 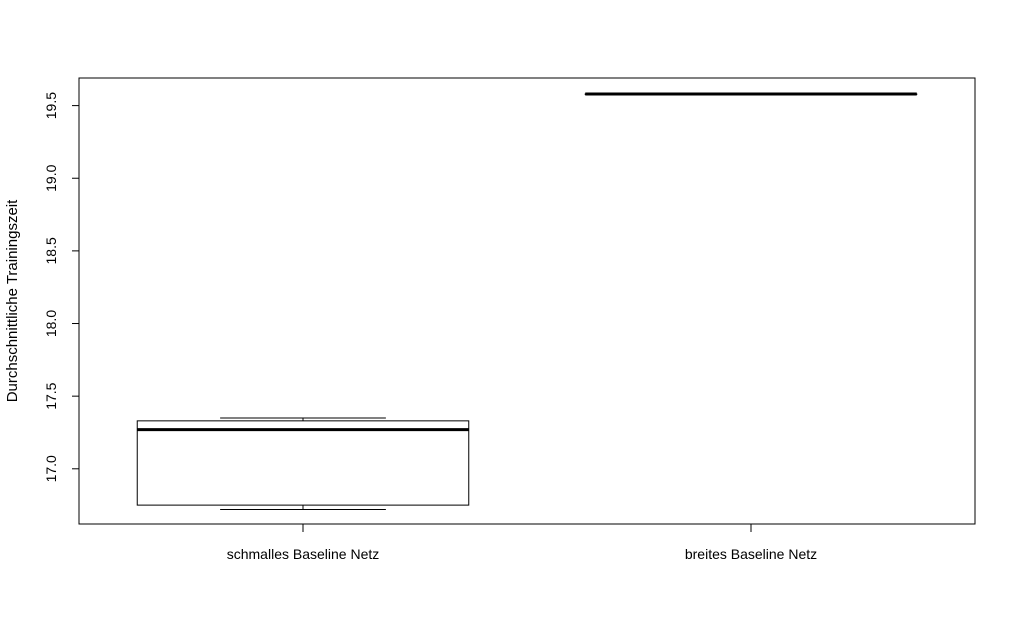 What do you see at coordinates (61, 287) in the screenshot?
I see `y-axis: 17.0 17.5 18.0 18.5 19.0 19.5` at bounding box center [61, 287].